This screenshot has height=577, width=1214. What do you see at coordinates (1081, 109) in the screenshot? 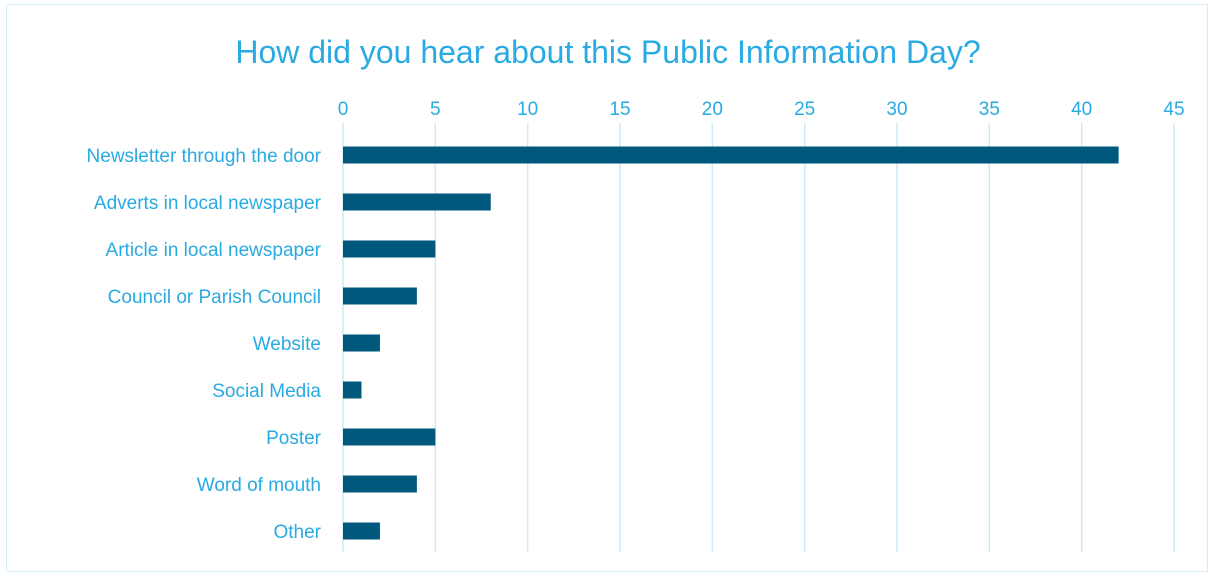
I see `x-tick-label: 40` at bounding box center [1081, 109].